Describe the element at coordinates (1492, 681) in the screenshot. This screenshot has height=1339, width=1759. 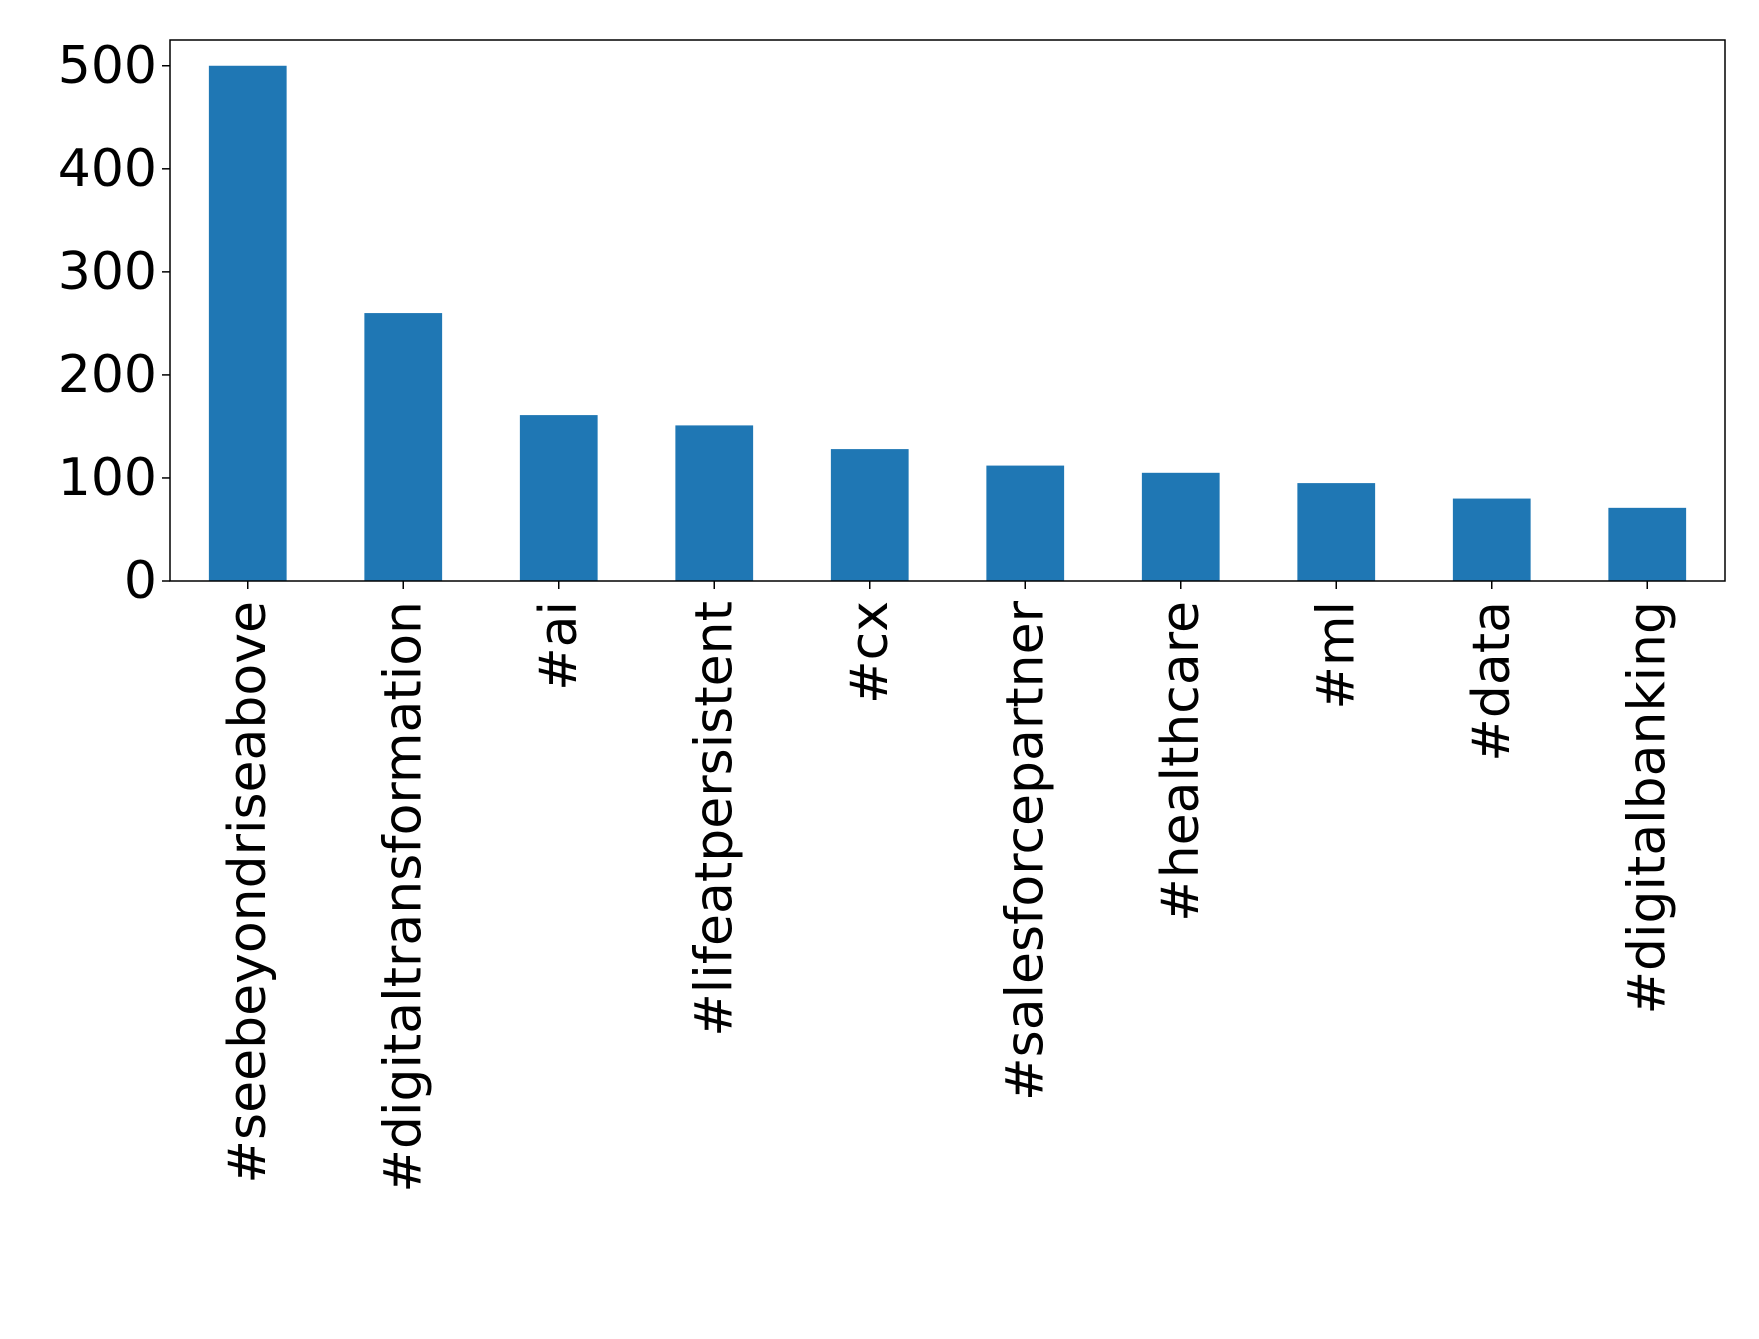
I see `x-tick-label: #data` at that location.